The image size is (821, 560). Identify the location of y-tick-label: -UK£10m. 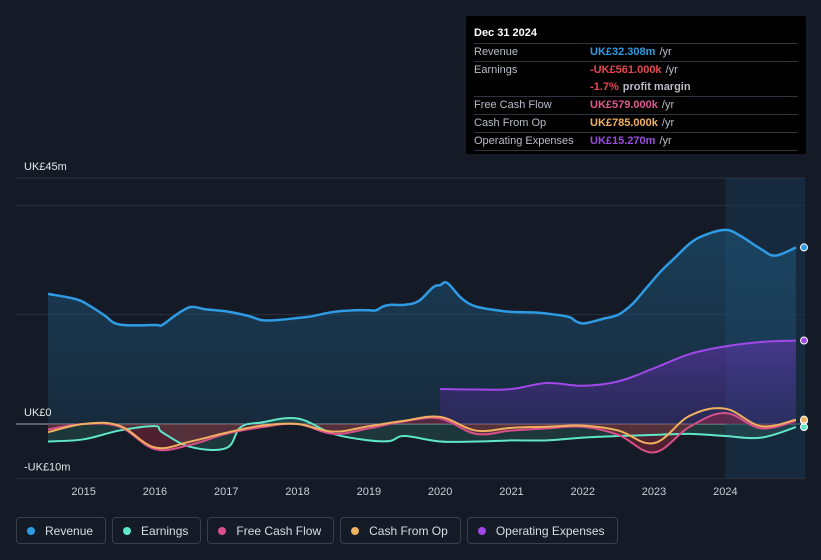
(47, 468).